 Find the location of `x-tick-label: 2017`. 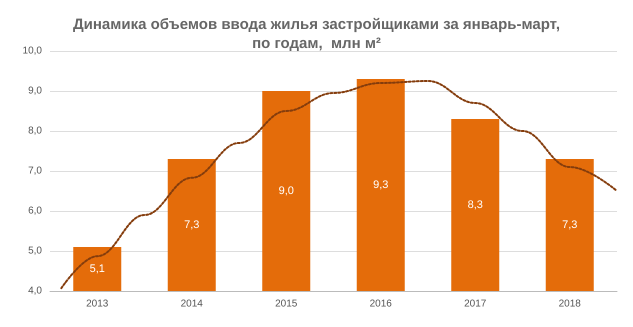

x-tick-label: 2017 is located at coordinates (475, 304).